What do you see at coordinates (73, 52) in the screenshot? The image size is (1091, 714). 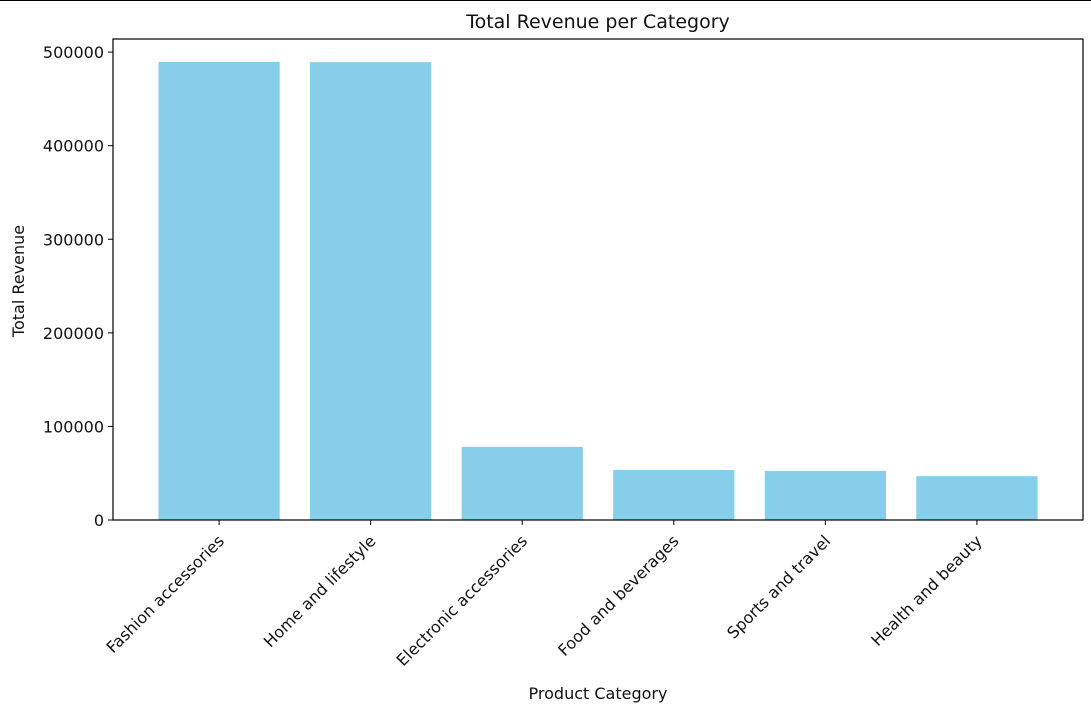 I see `y-tick-label: 500000` at bounding box center [73, 52].